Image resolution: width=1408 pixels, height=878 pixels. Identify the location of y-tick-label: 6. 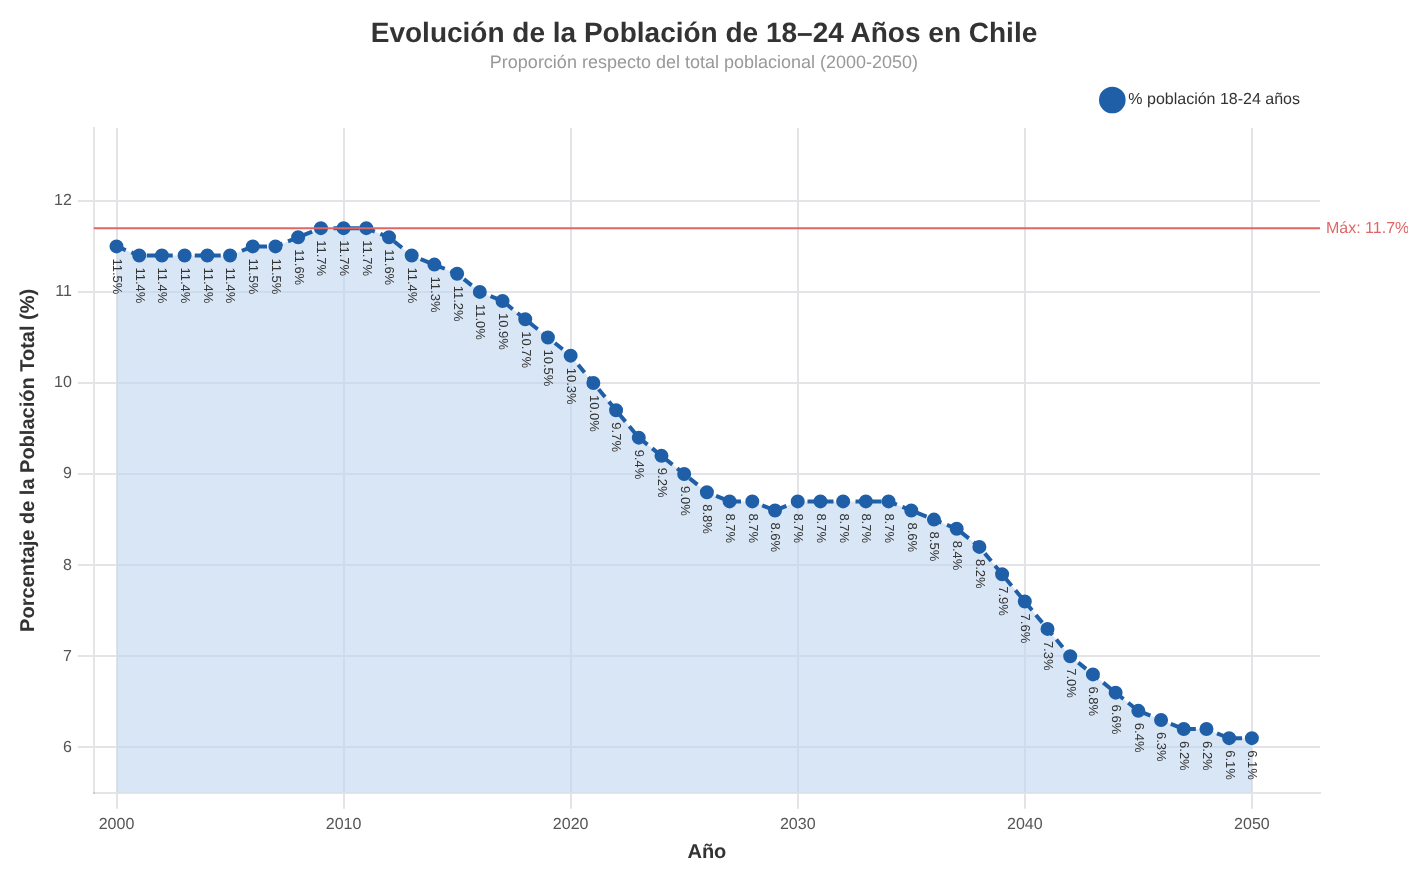
(67, 746).